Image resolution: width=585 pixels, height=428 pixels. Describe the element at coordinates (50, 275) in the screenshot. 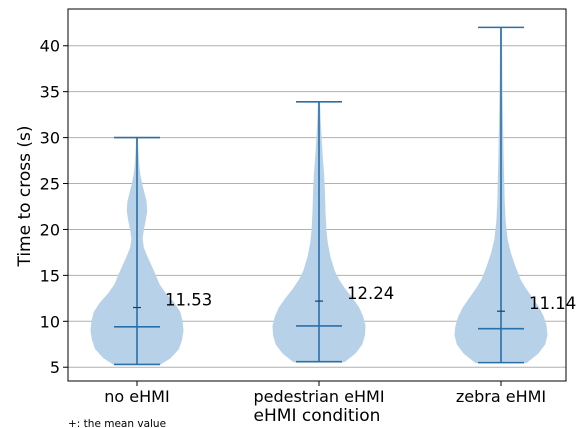

I see `y-tick-label-15: 15` at that location.